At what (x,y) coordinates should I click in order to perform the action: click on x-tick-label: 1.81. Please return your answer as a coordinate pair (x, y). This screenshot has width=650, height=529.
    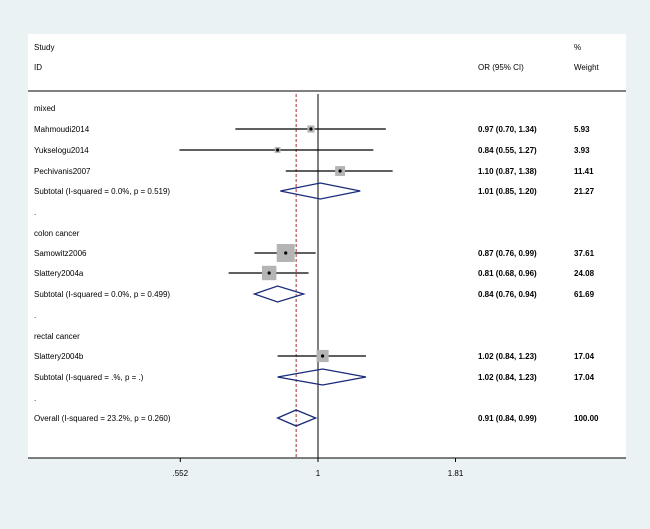
    Looking at the image, I should click on (456, 473).